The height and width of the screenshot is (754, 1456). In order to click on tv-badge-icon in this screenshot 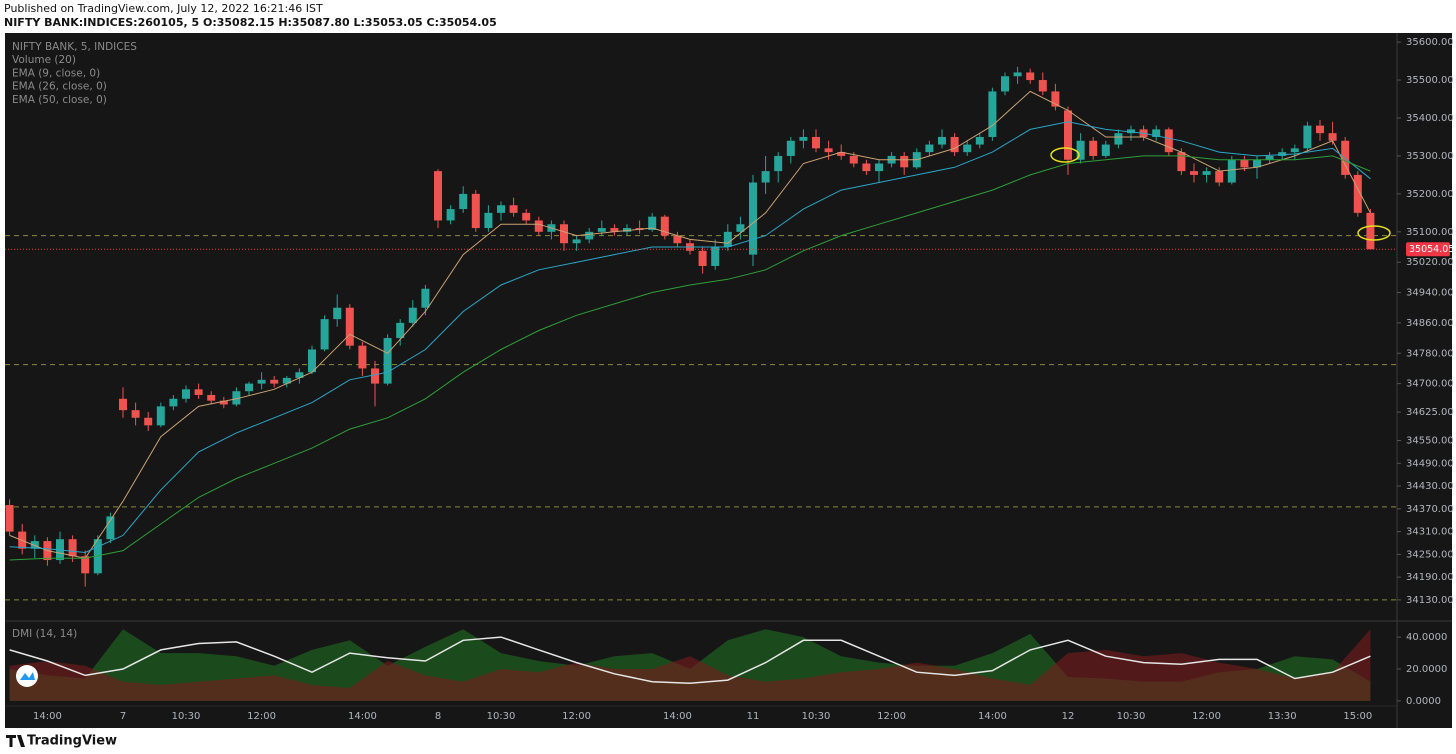, I will do `click(27, 676)`.